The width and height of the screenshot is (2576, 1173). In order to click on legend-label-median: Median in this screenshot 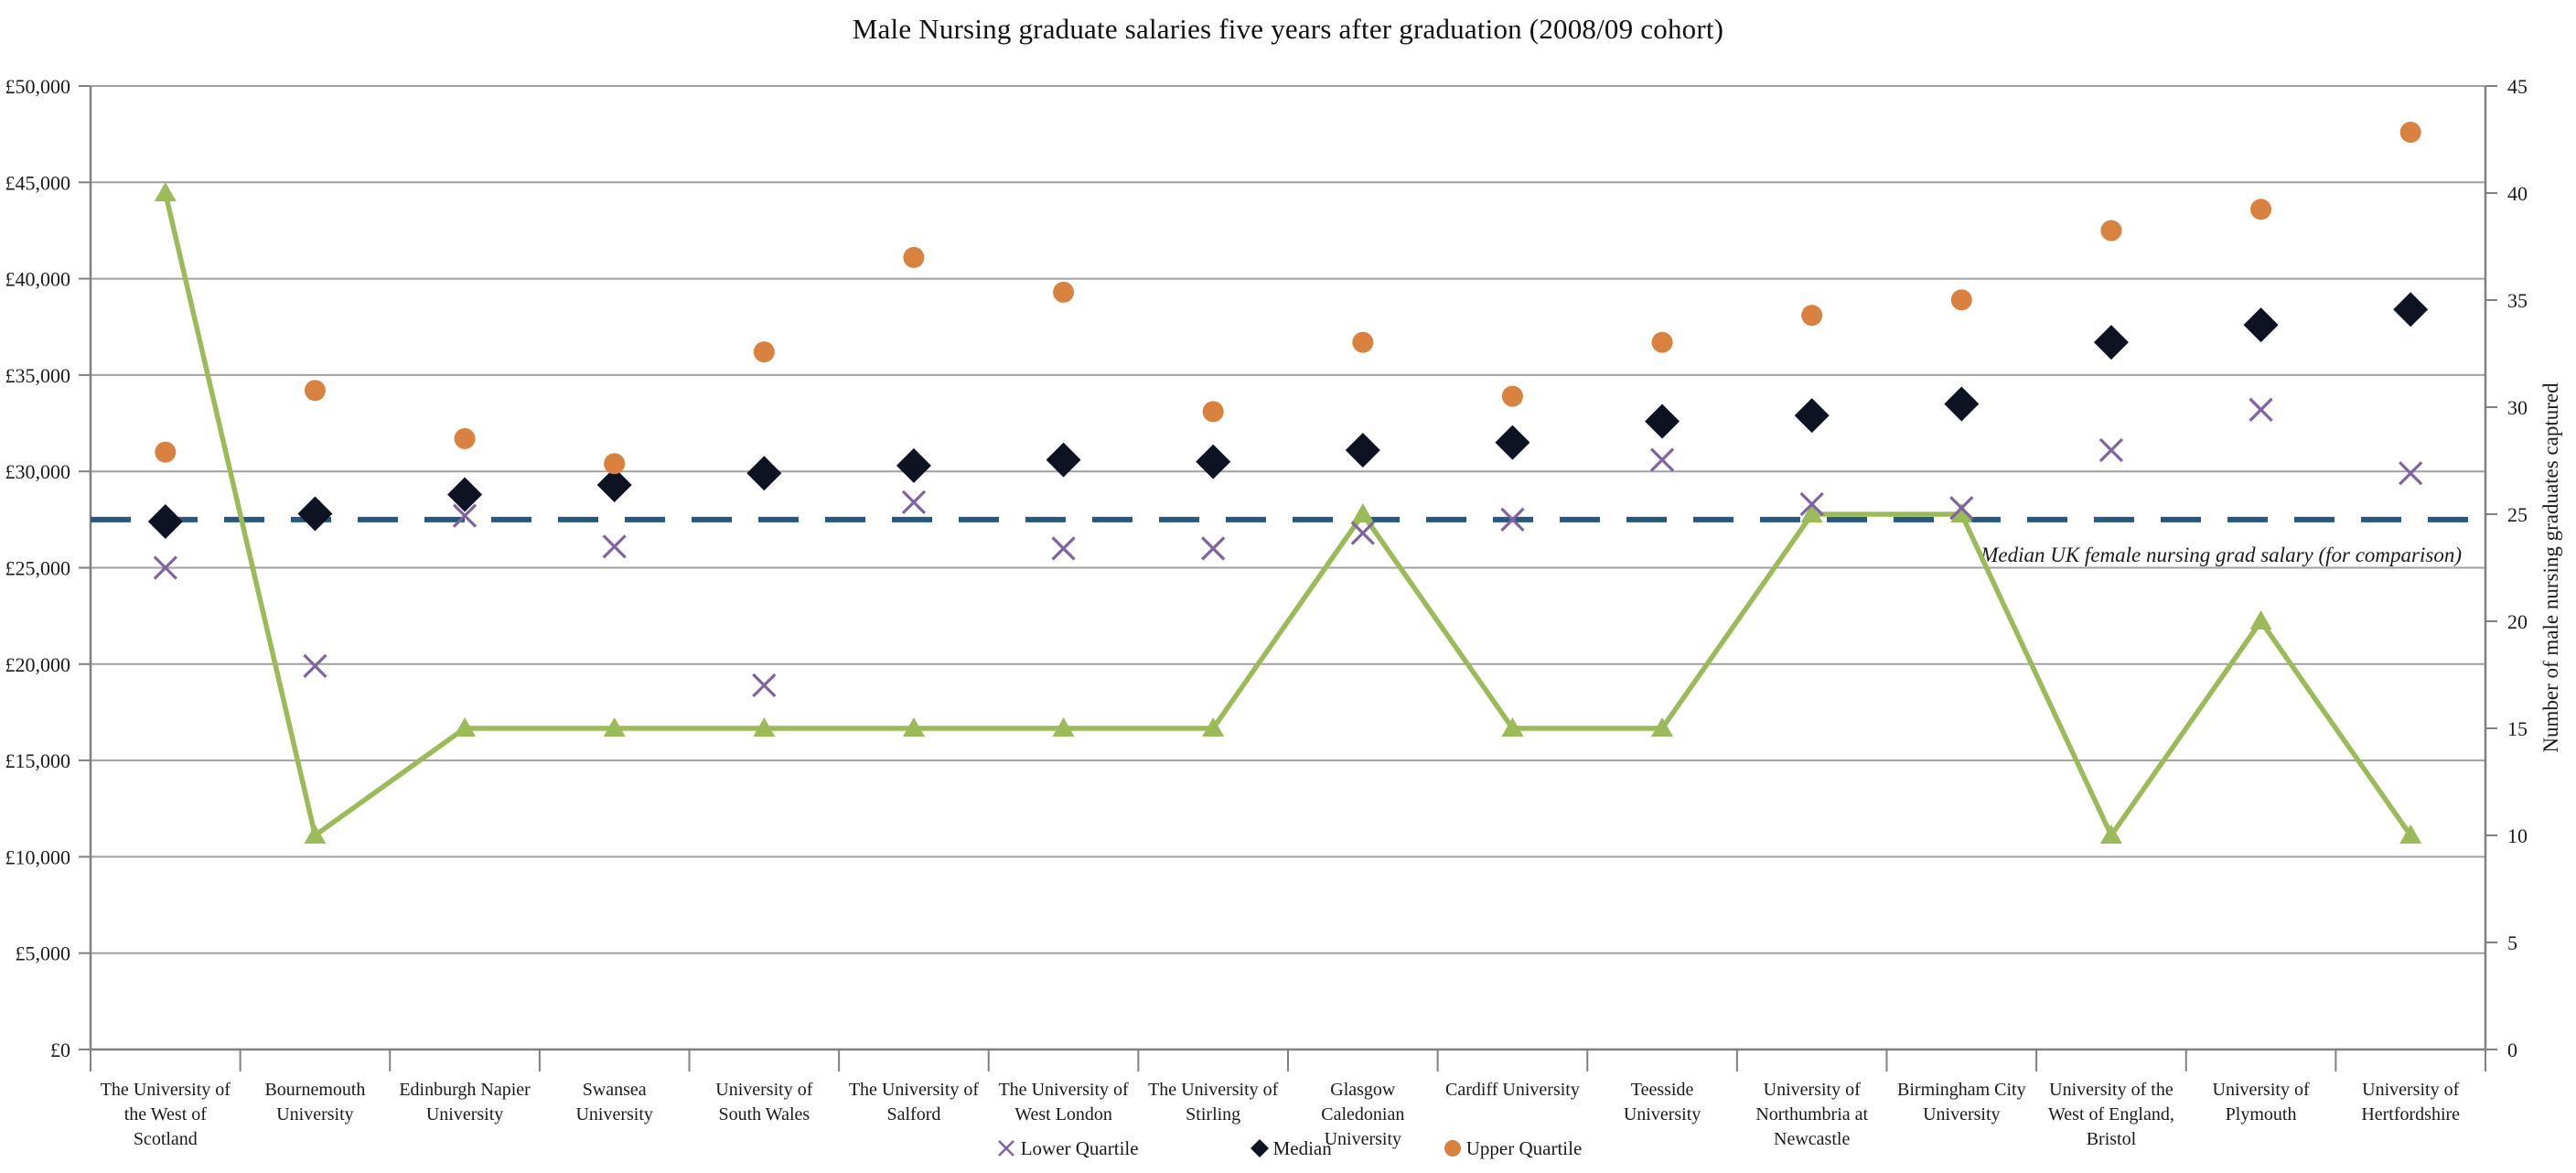, I will do `click(1302, 1147)`.